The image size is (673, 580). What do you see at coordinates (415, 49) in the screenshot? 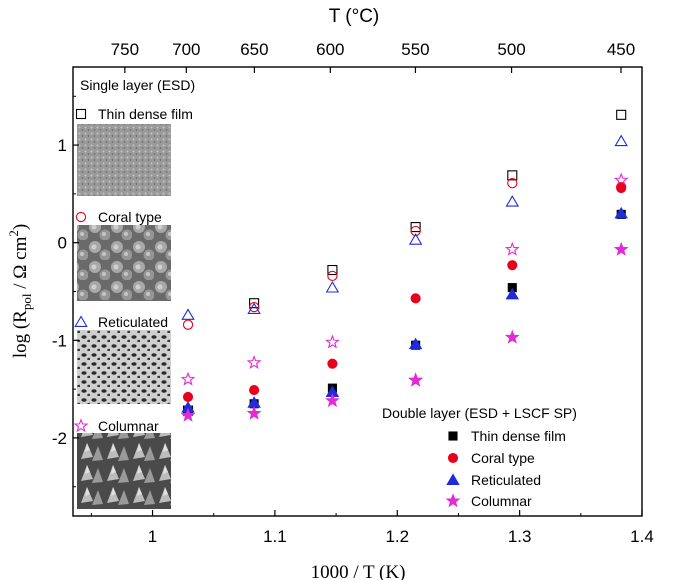
I see `top-tick-label: 550` at bounding box center [415, 49].